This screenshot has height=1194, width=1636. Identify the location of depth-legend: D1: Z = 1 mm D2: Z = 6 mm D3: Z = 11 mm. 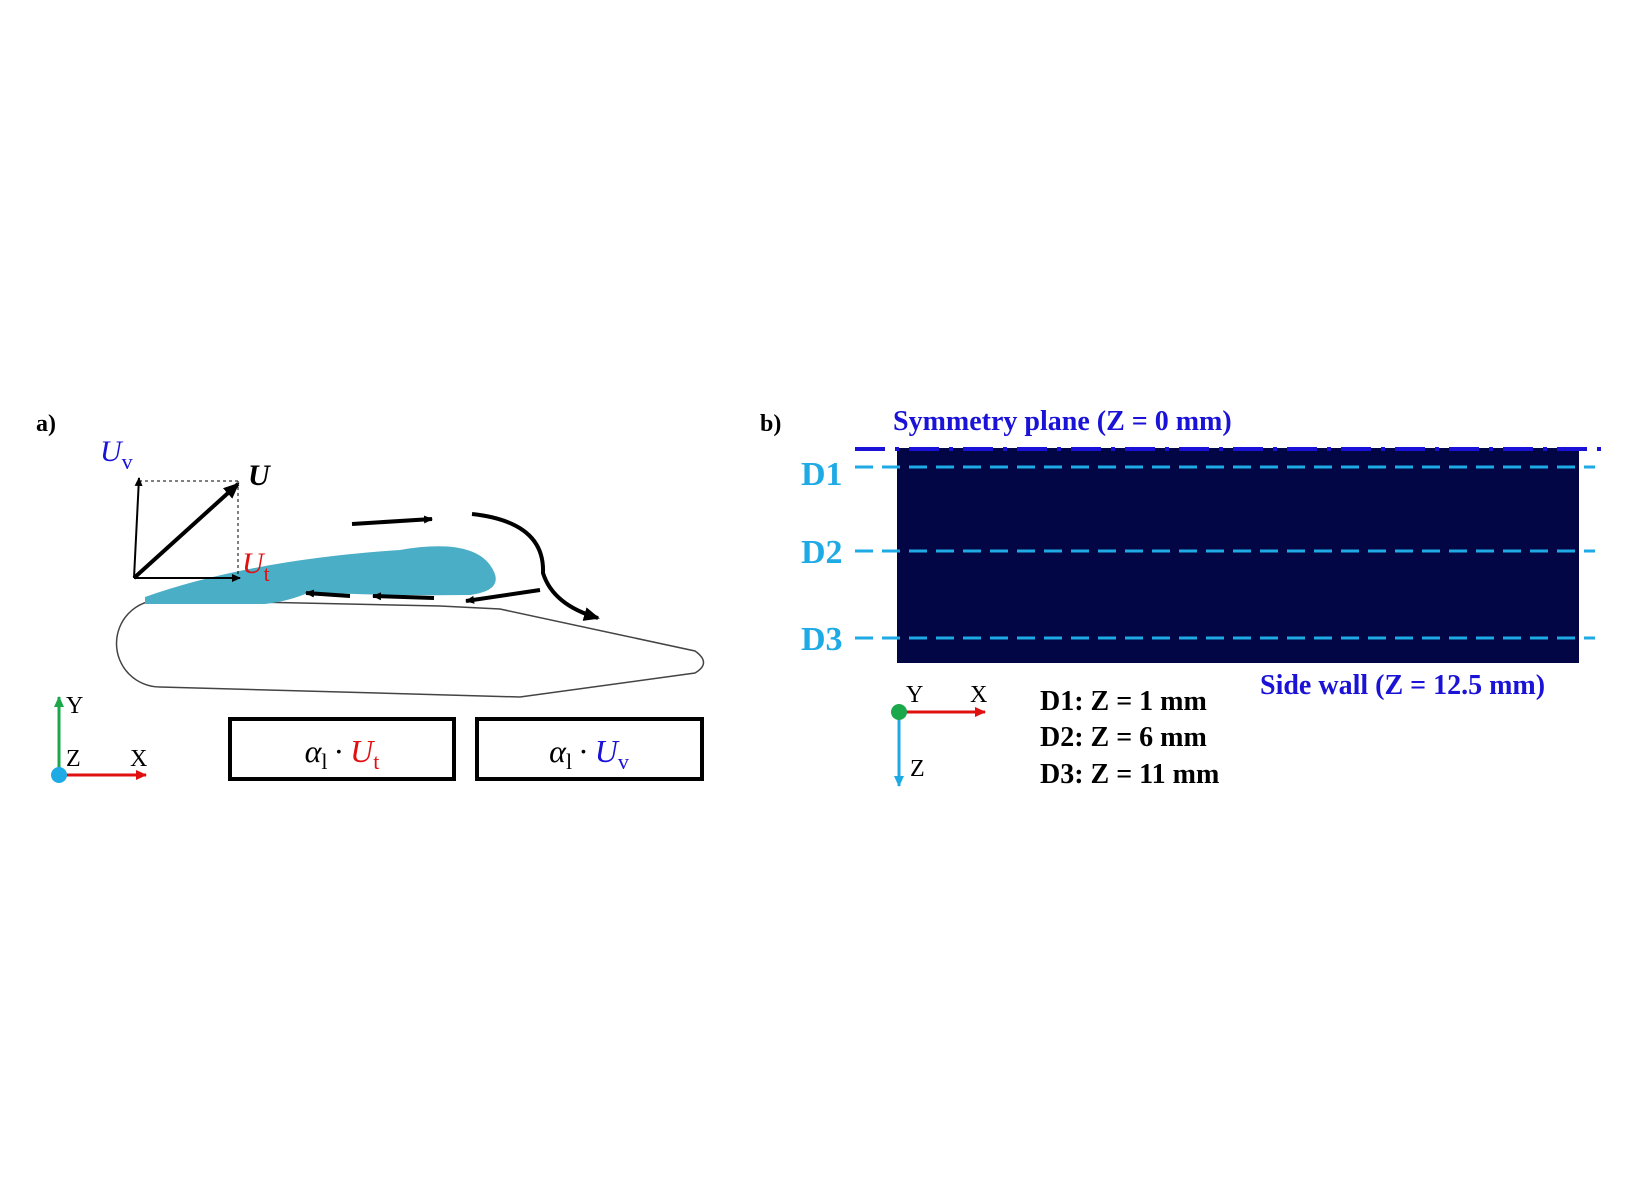
(1129, 738).